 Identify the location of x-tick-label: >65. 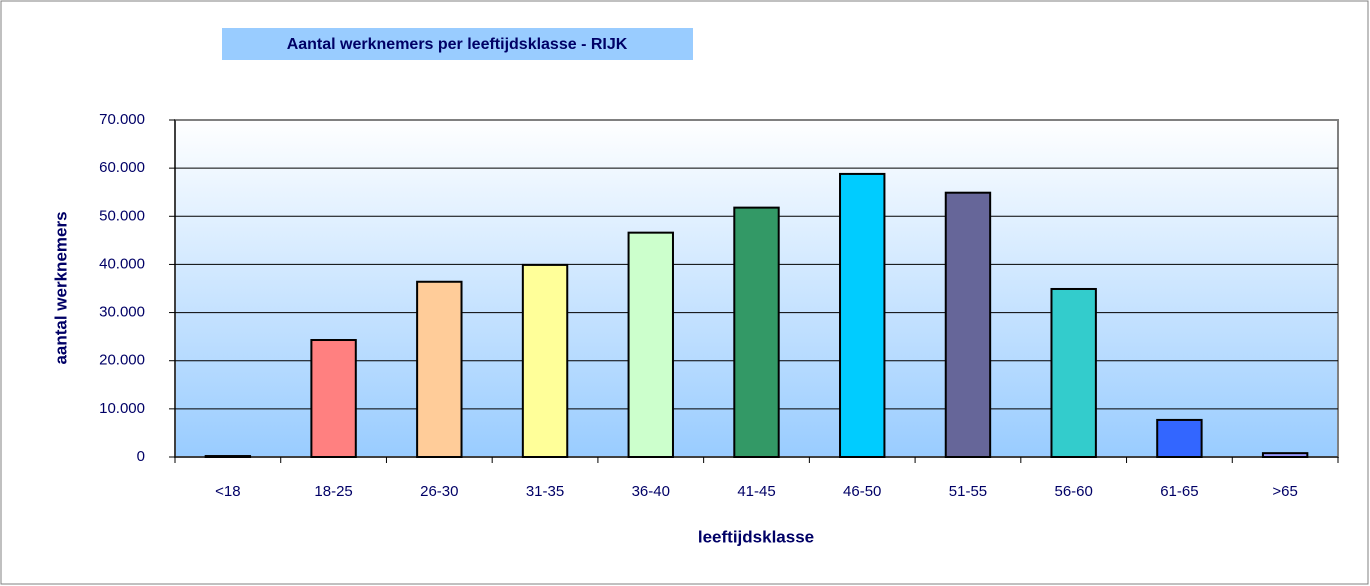
(1284, 491).